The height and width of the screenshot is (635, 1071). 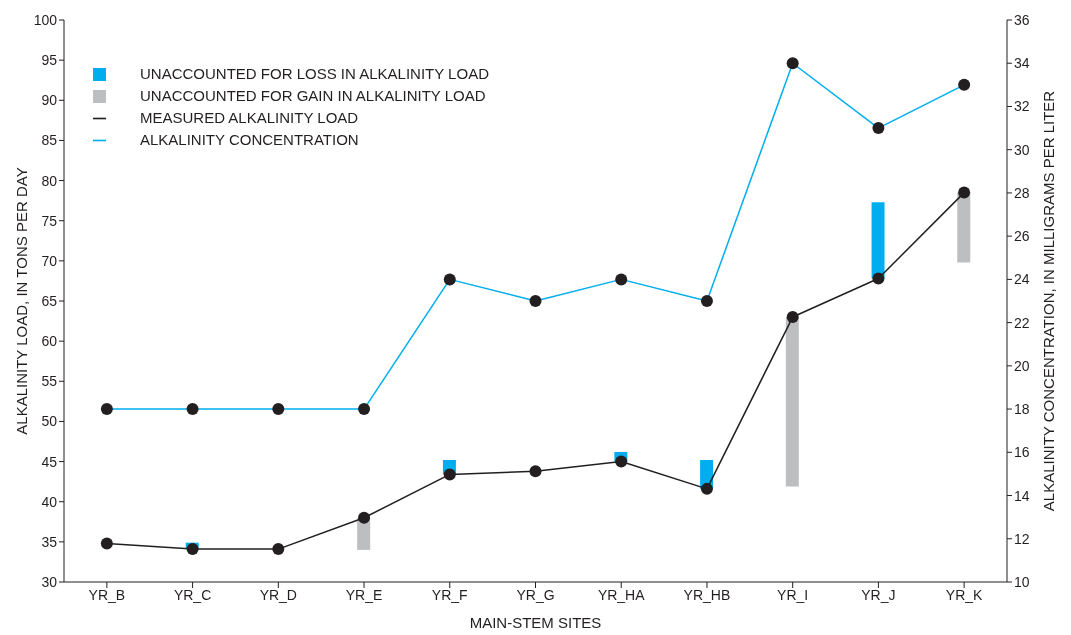 I want to click on y2-tick-label: 10, so click(x=1022, y=581).